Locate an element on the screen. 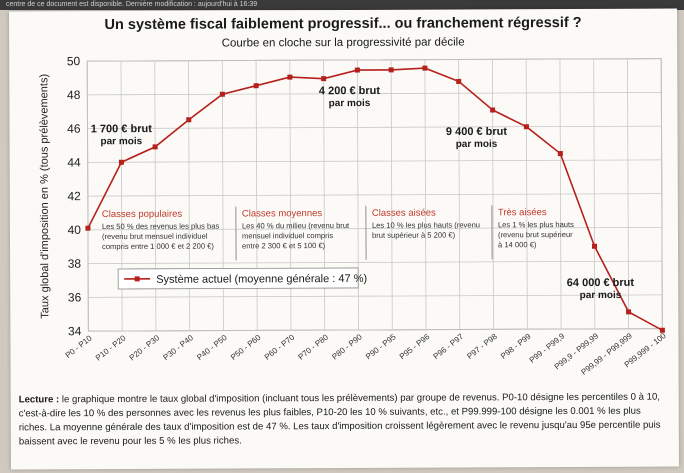  x-tick-label: P97 - P98 is located at coordinates (482, 345).